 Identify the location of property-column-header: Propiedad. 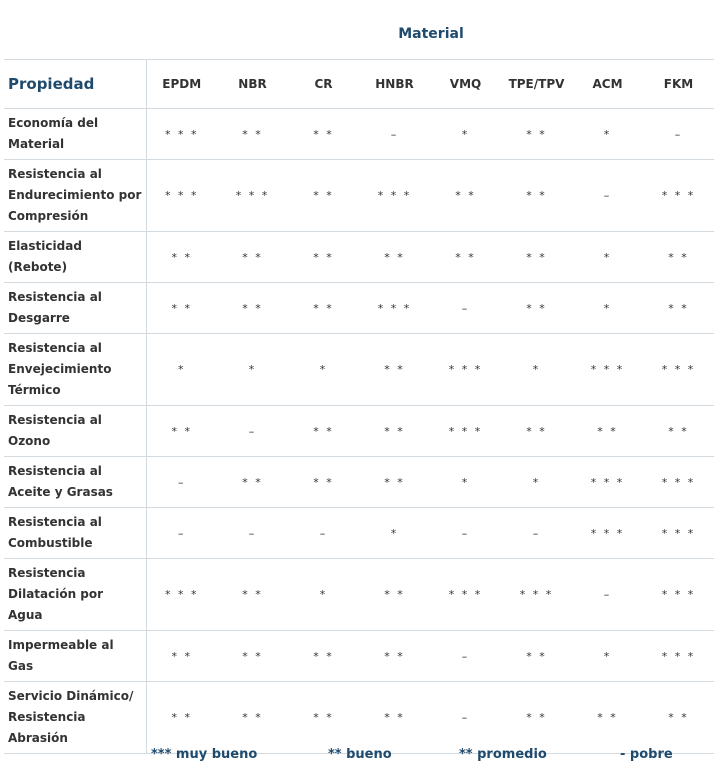
(75, 84).